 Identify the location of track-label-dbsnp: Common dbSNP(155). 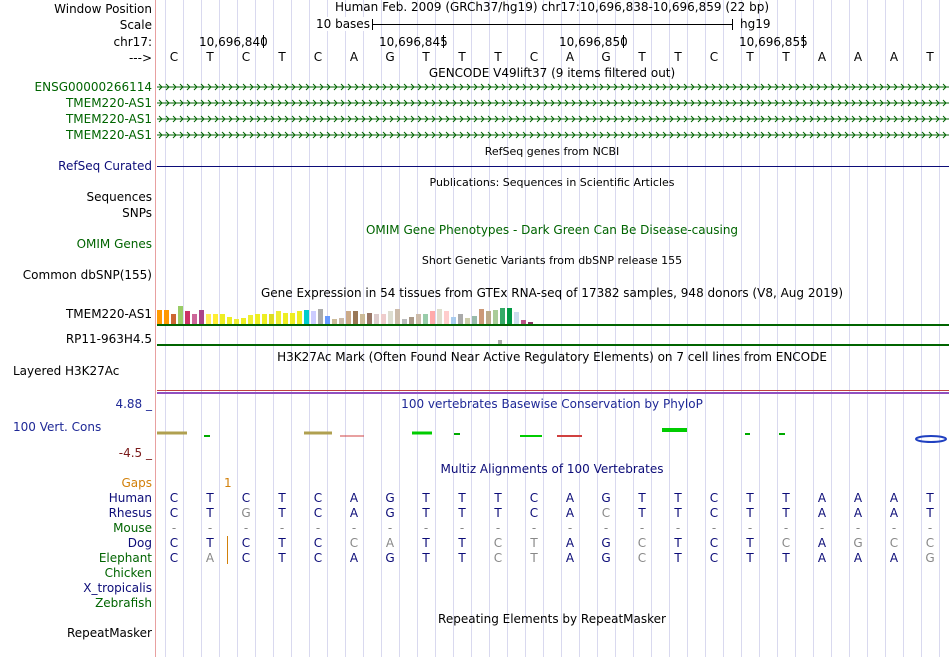
(87, 275).